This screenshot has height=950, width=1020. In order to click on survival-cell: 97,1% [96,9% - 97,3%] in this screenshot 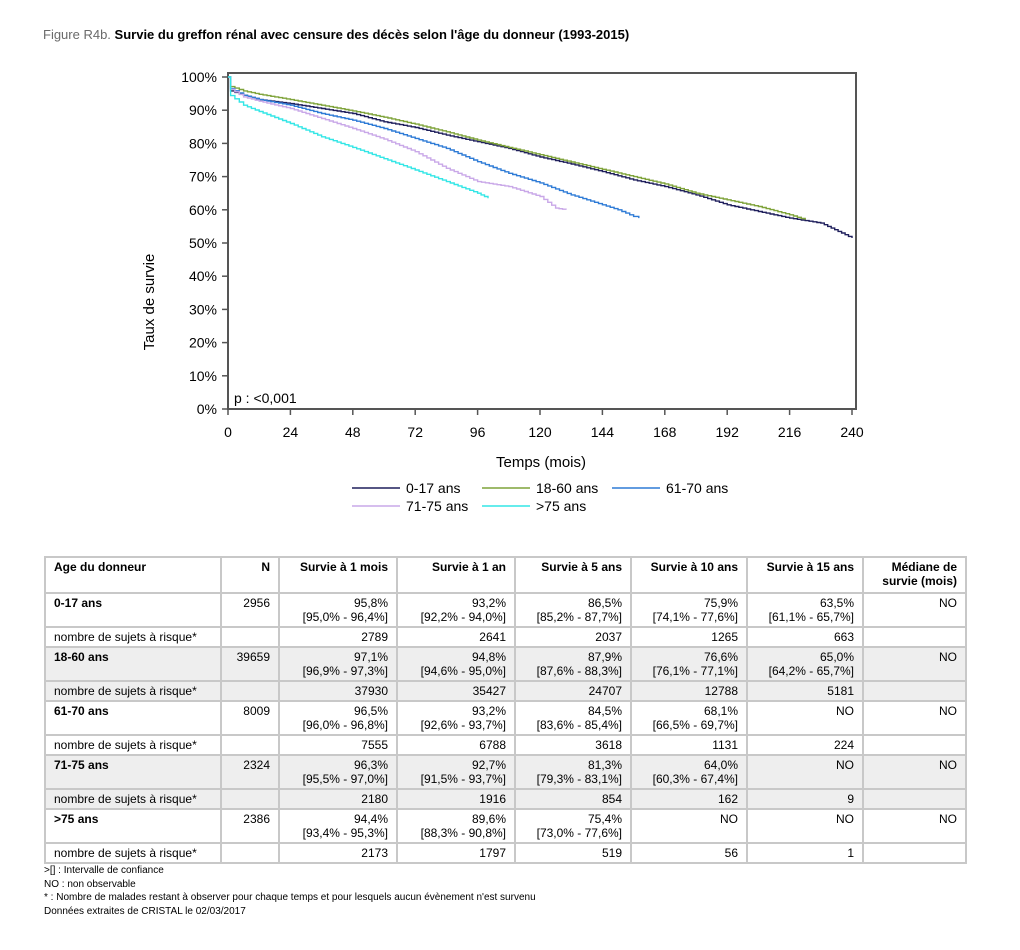, I will do `click(338, 664)`.